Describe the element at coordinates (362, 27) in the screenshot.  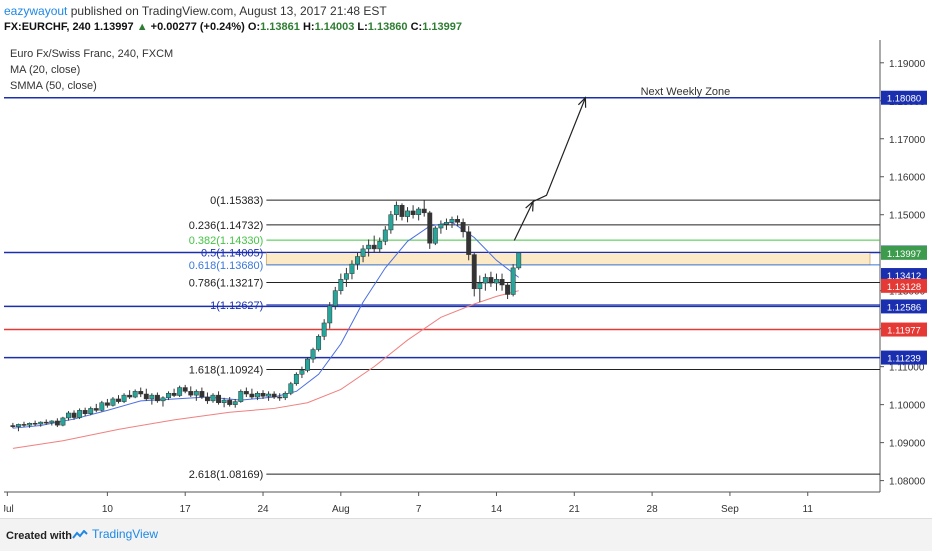
I see `low-label: L:` at that location.